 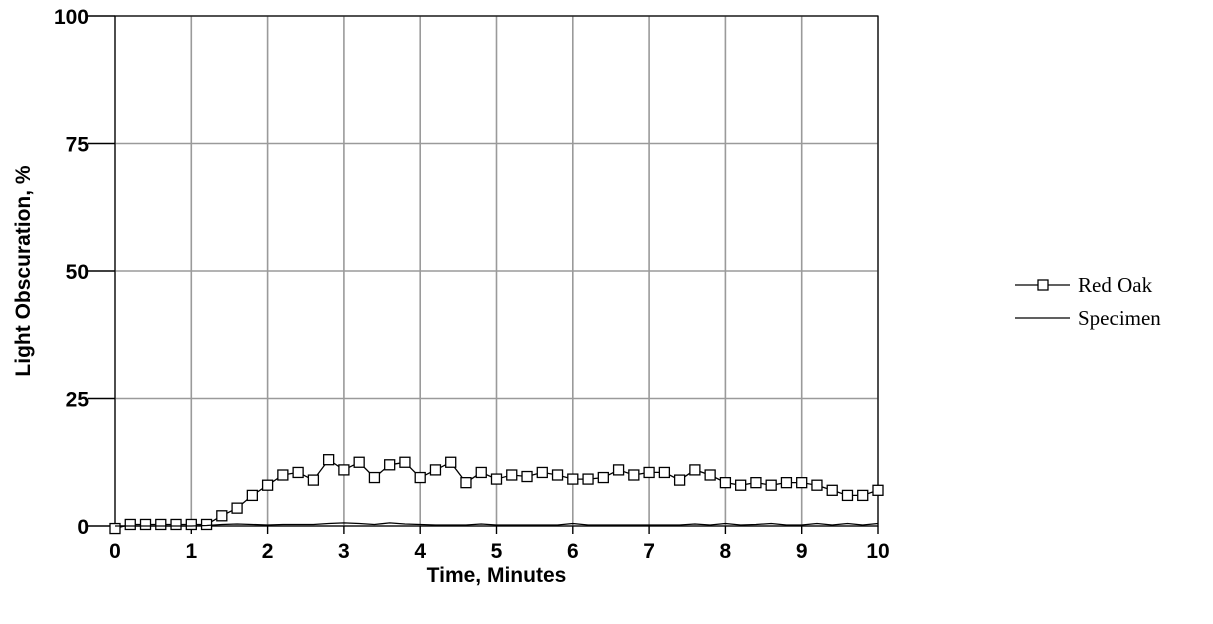 I want to click on series-group, so click(x=496, y=494).